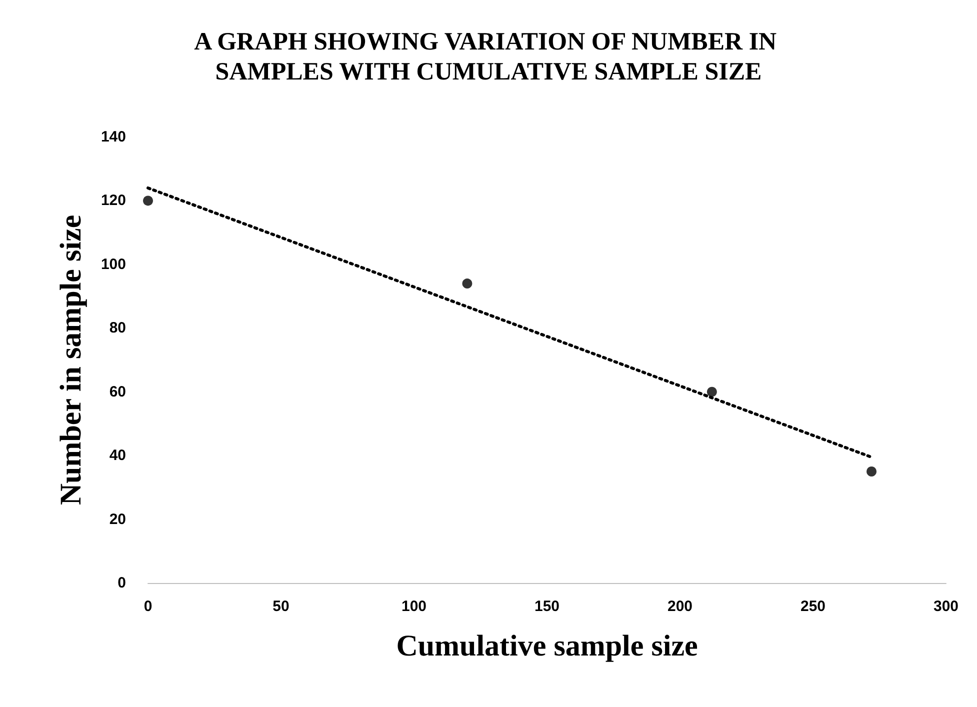 This screenshot has height=707, width=977. I want to click on x-tick-label: 0, so click(148, 606).